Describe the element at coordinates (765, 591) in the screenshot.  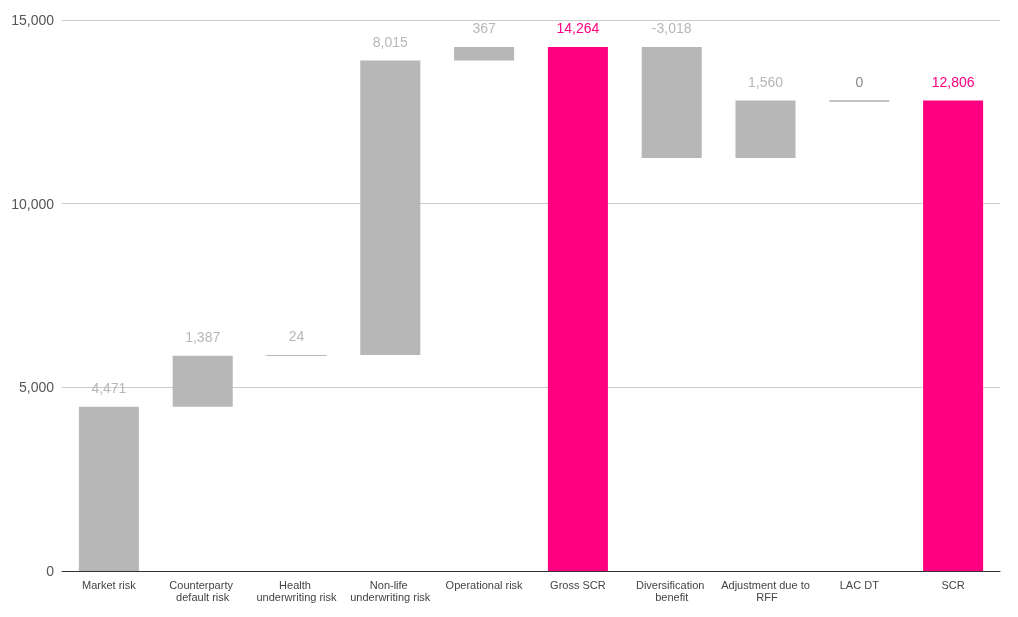
I see `x-tick-label: Adjustment due to RFF` at that location.